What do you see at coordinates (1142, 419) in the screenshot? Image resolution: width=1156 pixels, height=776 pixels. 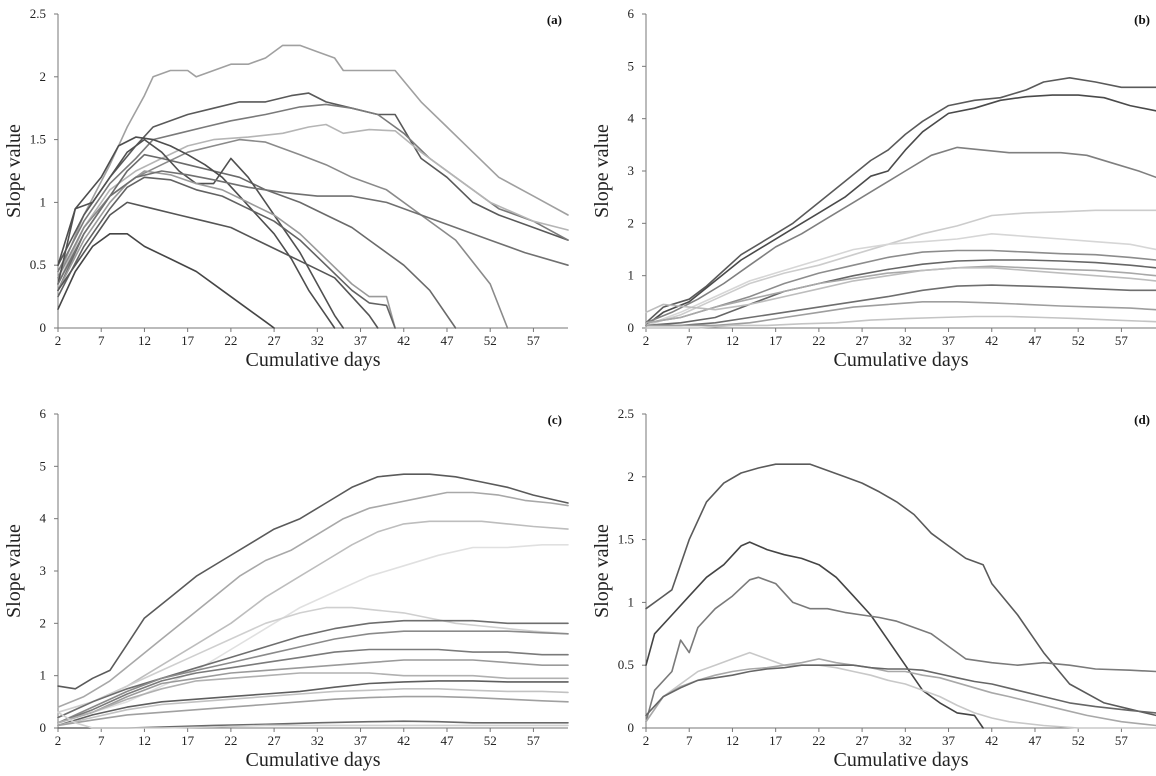 I see `panel-label: (d)` at bounding box center [1142, 419].